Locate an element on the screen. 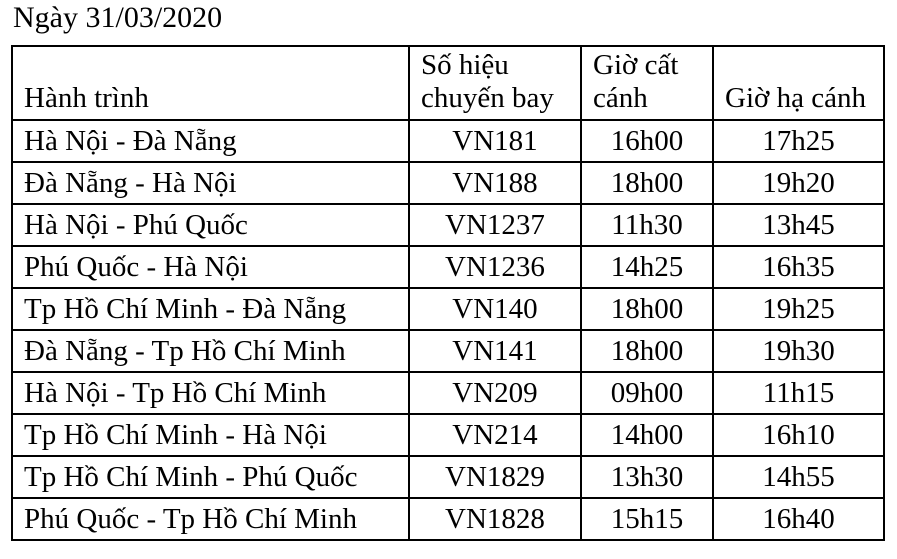  arrival-time-cell: 19h20 is located at coordinates (798, 183).